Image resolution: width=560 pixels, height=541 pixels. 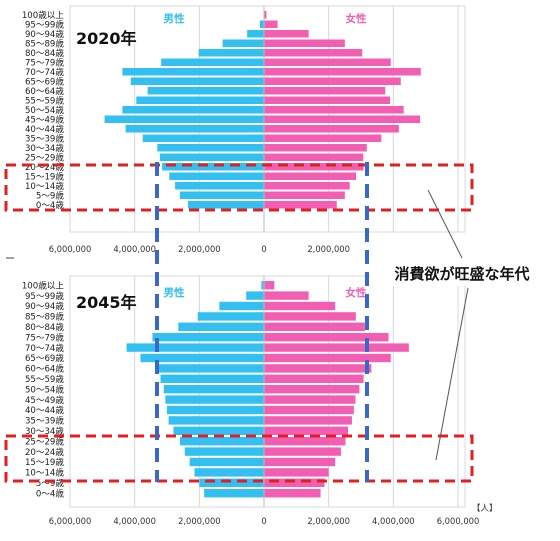 What do you see at coordinates (106, 38) in the screenshot?
I see `chart-title: 2020年` at bounding box center [106, 38].